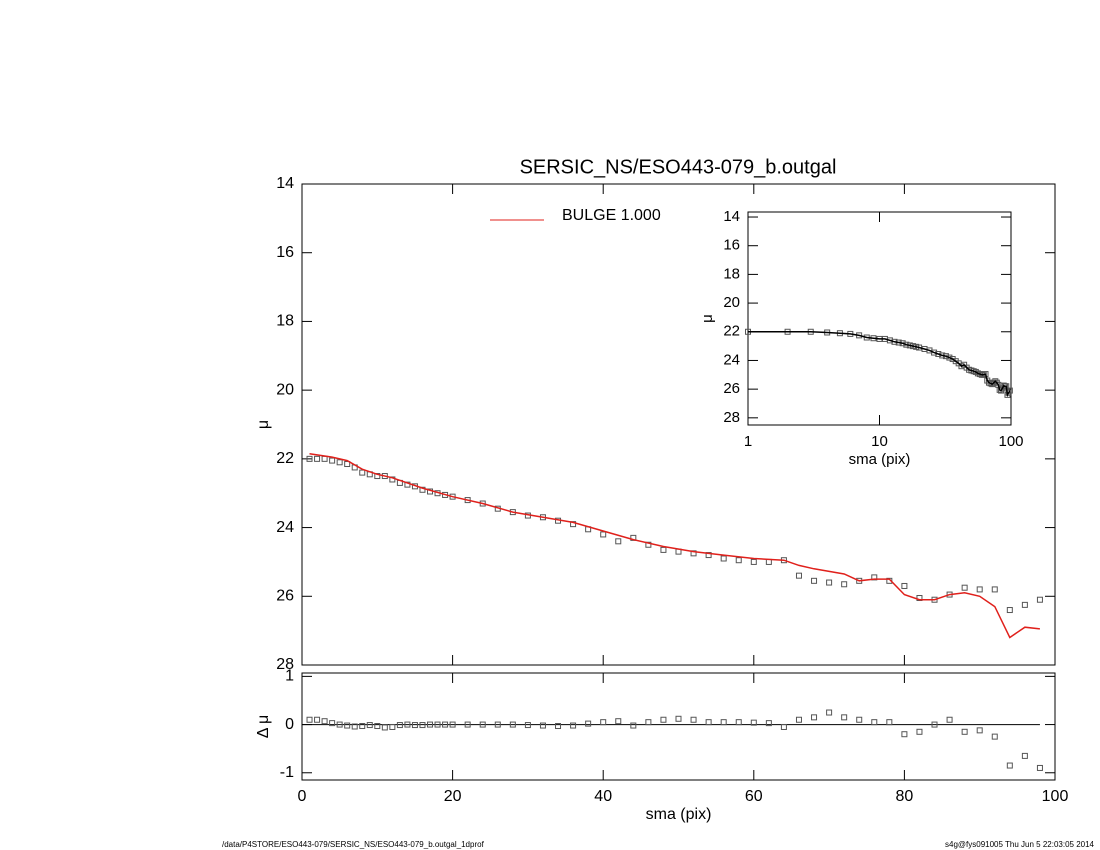  What do you see at coordinates (678, 167) in the screenshot?
I see `chart-title: SERSIC_NS/ESO443-079_b.outgal` at bounding box center [678, 167].